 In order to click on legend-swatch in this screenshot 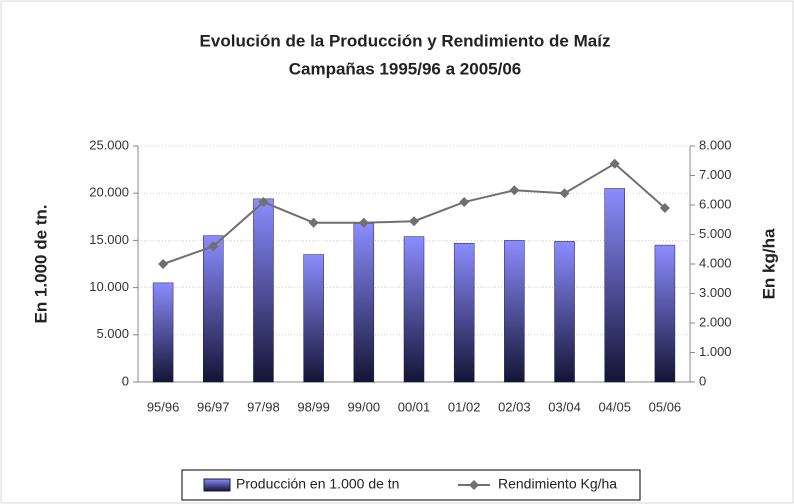, I will do `click(217, 485)`.